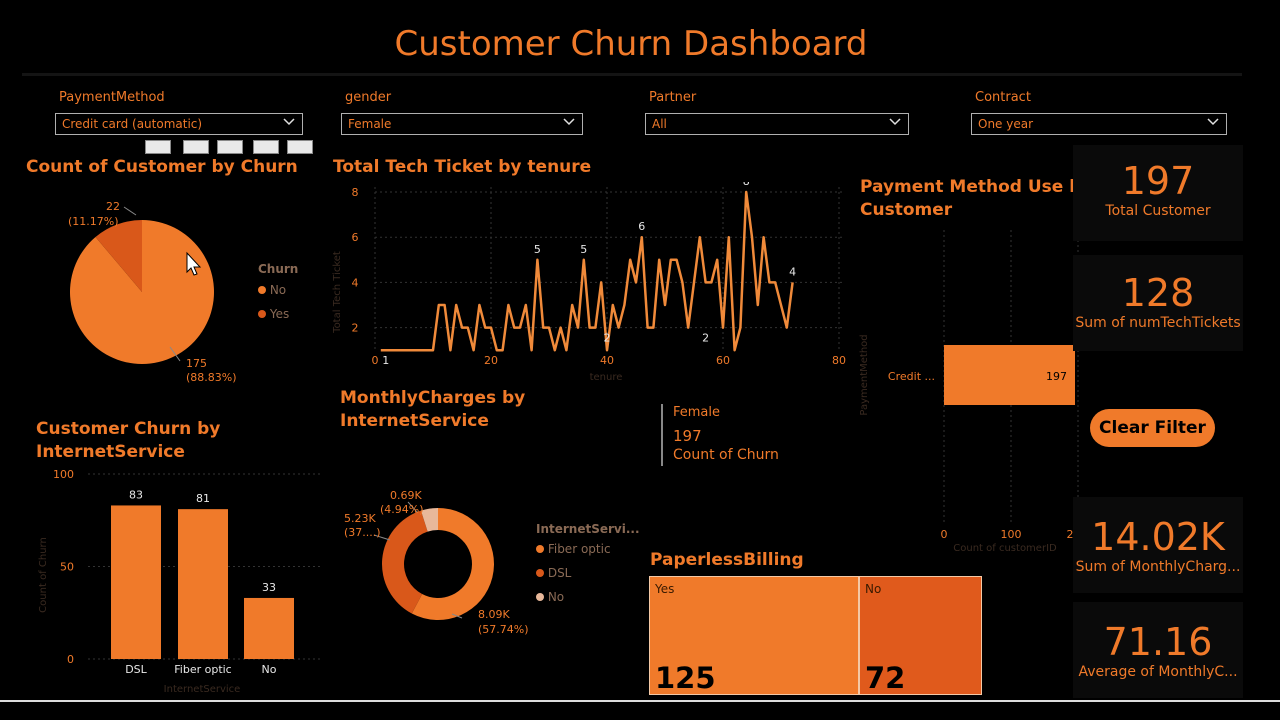  I want to click on kpi-label: Total Customer, so click(1158, 211).